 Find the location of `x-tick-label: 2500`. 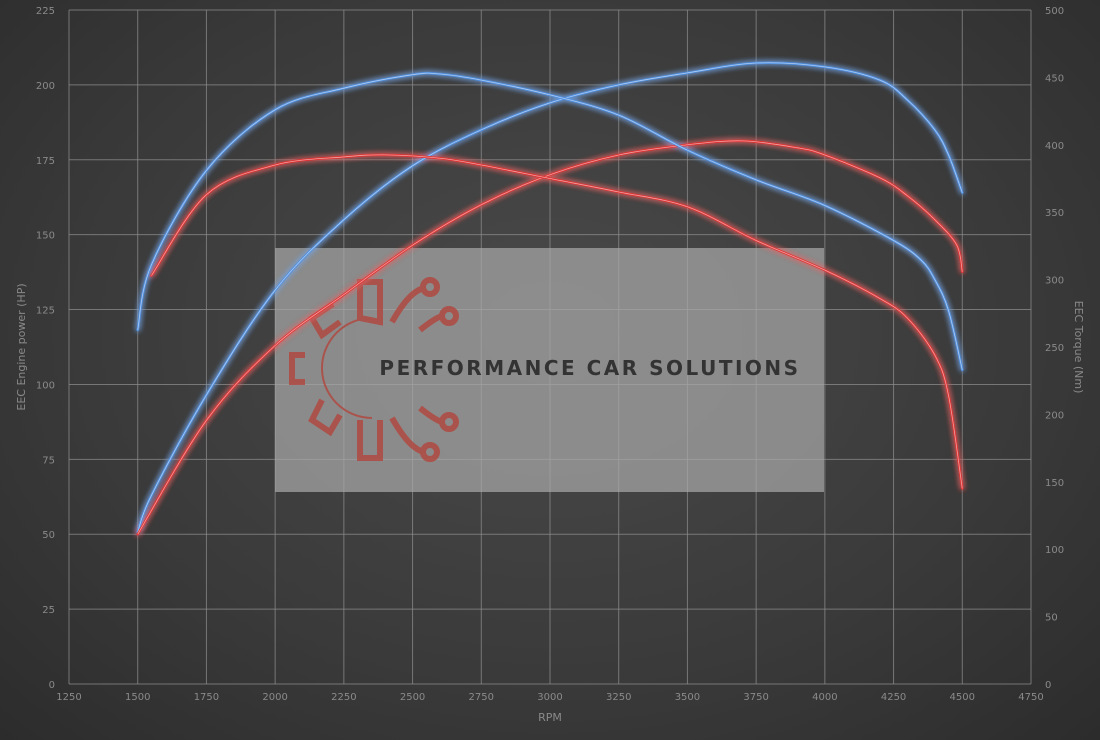

x-tick-label: 2500 is located at coordinates (412, 697).